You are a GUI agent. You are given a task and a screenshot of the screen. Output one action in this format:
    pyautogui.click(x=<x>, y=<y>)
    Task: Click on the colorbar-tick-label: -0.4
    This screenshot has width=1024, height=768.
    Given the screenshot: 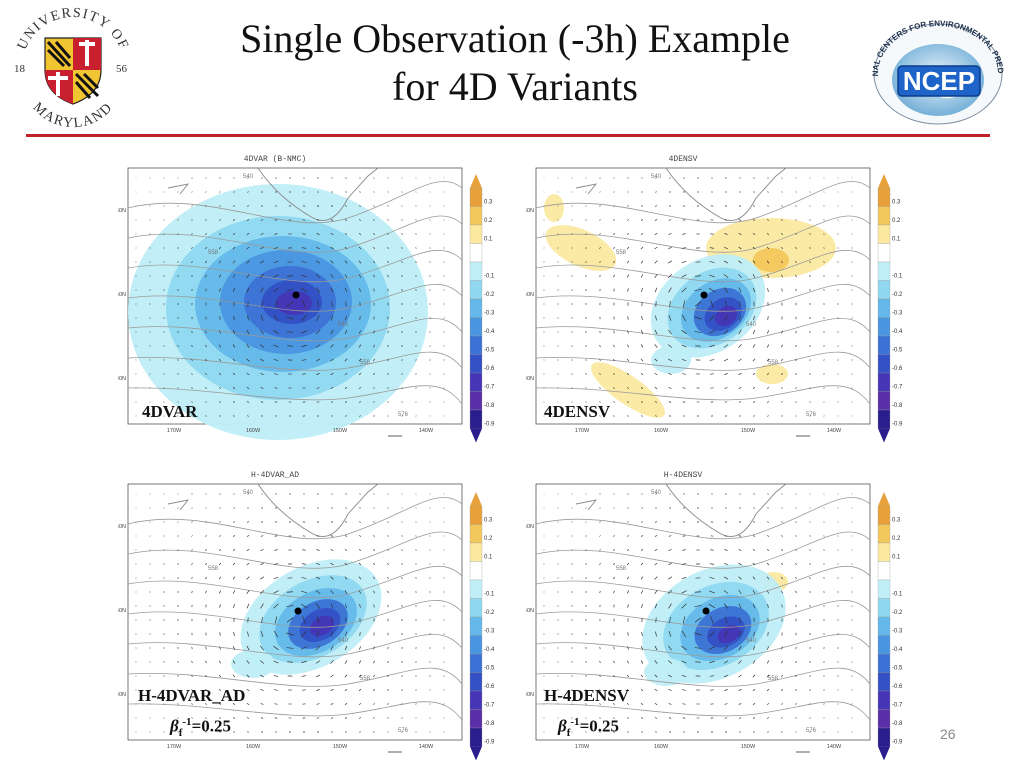 What is the action you would take?
    pyautogui.click(x=897, y=650)
    